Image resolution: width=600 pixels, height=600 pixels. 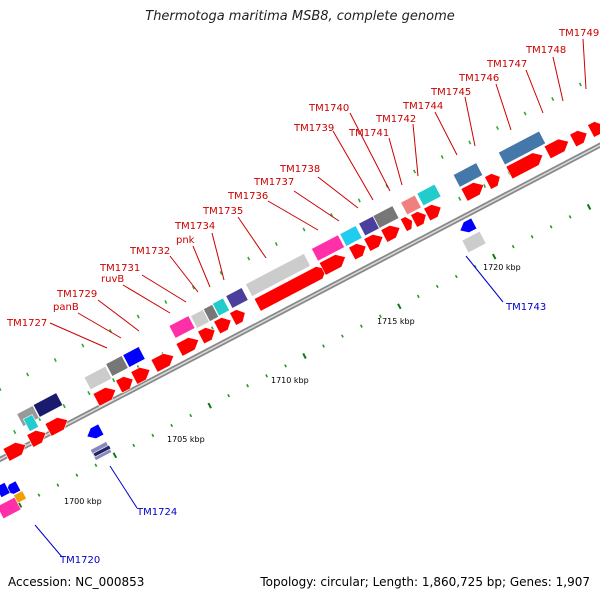 What do you see at coordinates (112, 279) in the screenshot?
I see `gene-label-ruvB: ruvB` at bounding box center [112, 279].